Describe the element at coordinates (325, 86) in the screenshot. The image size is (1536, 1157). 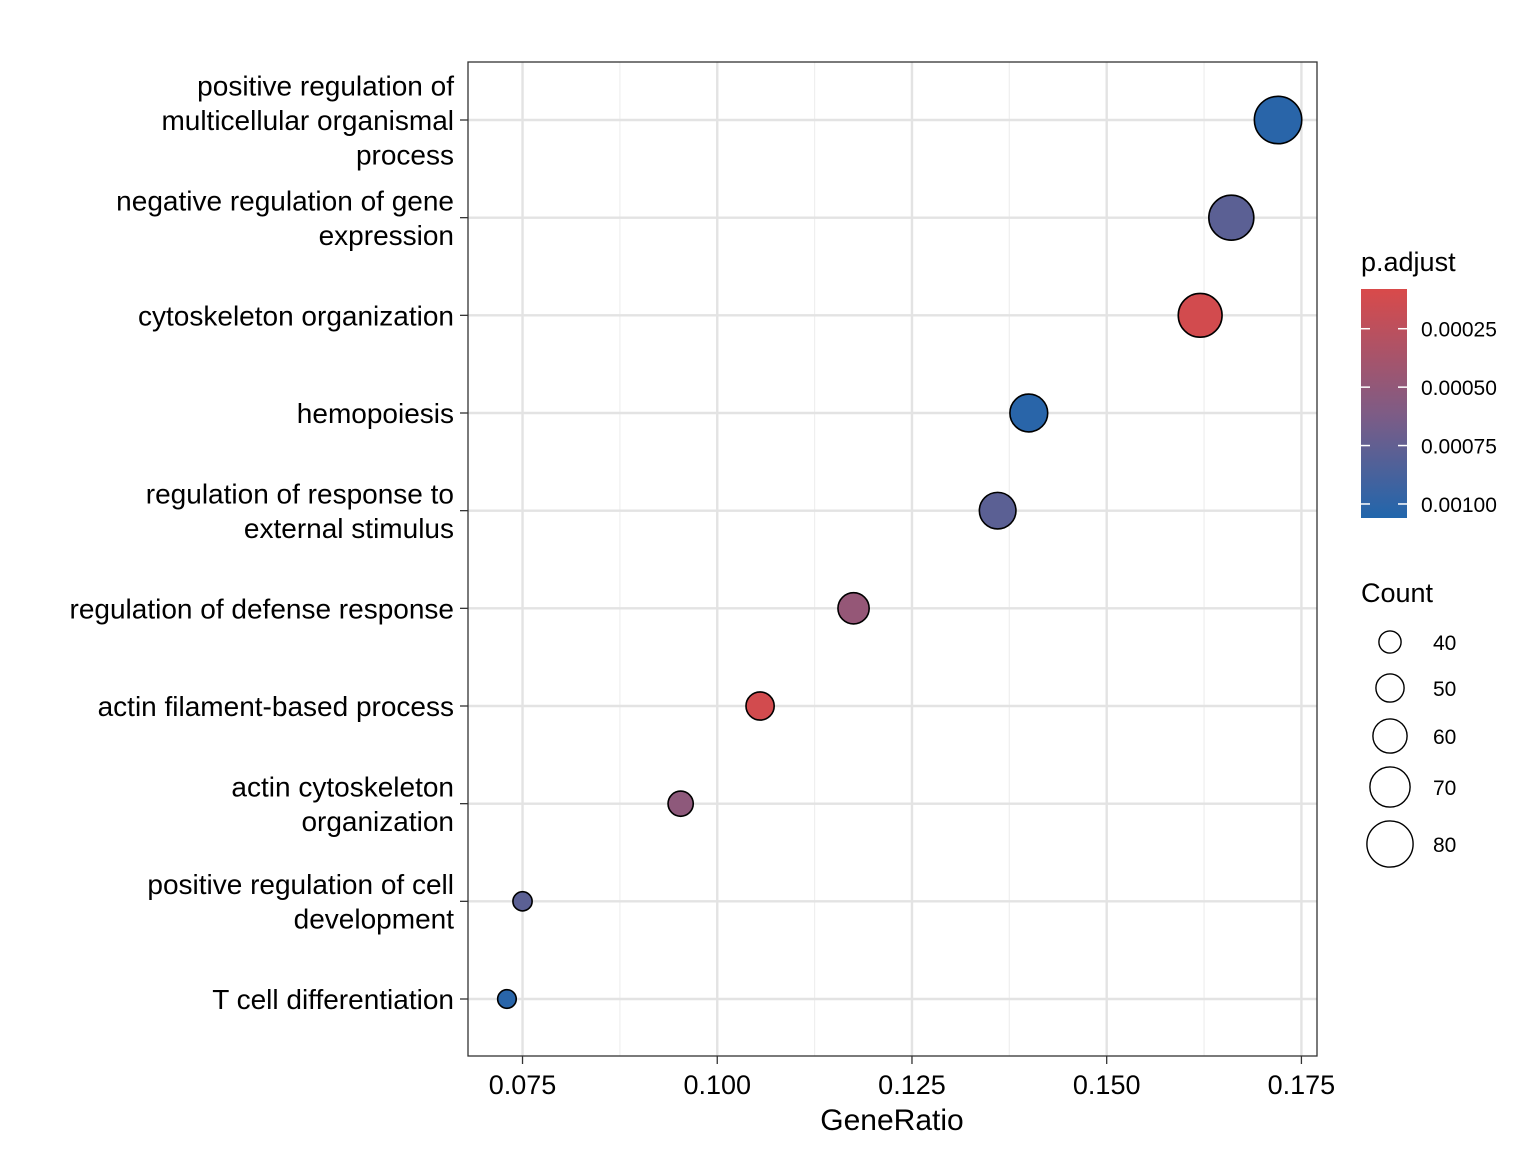
I see `y-tick-label-line: positive regulation of` at that location.